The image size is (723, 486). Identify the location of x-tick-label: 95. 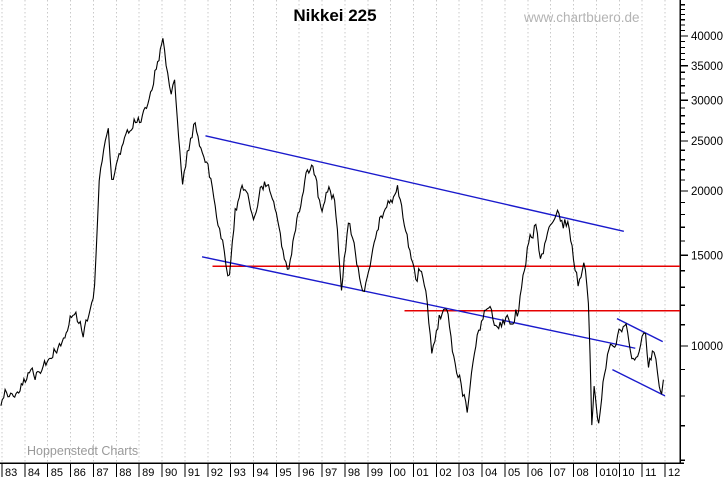
(285, 473).